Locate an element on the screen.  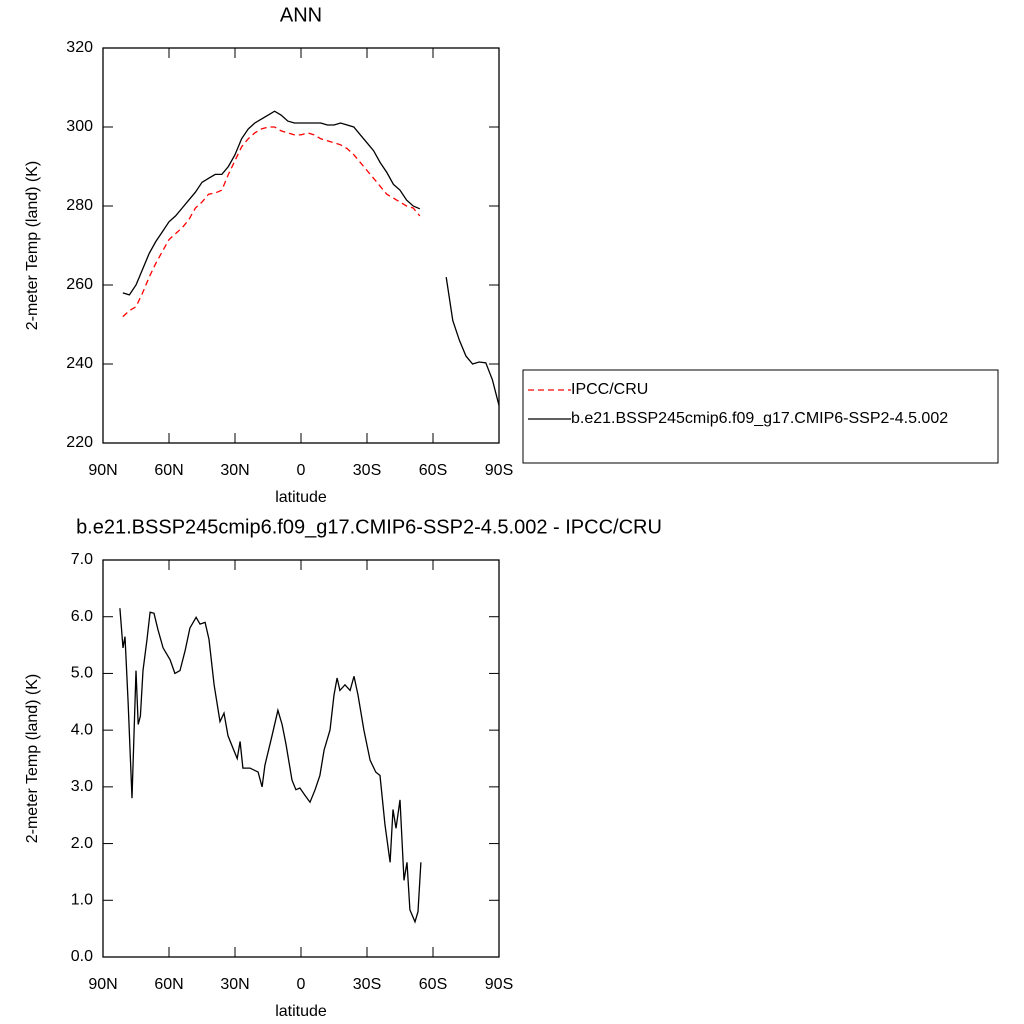
y-tick-label: 0.0 is located at coordinates (82, 956).